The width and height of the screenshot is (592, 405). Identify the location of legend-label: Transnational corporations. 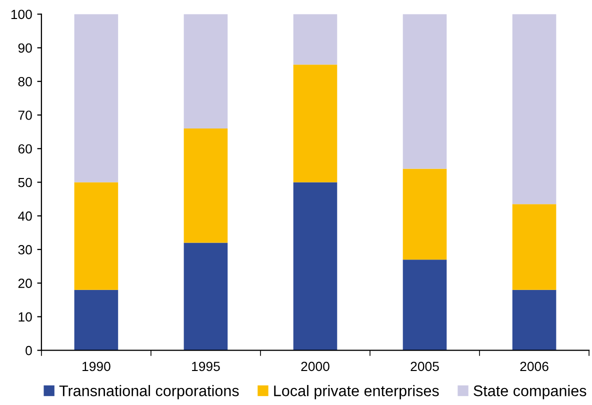
(149, 392).